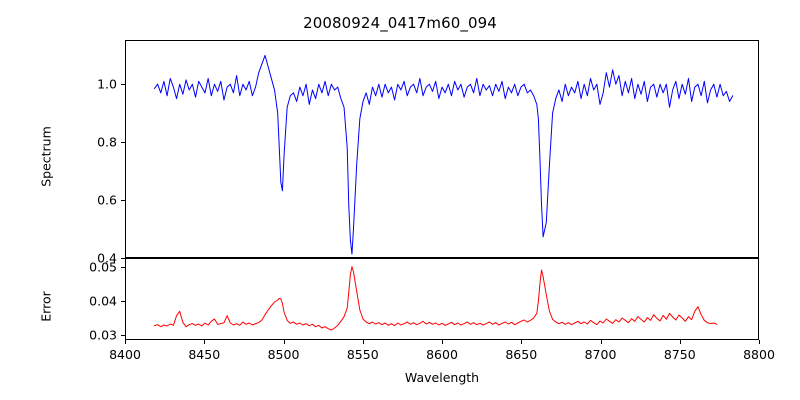  Describe the element at coordinates (679, 354) in the screenshot. I see `x-tick-label: 8750` at that location.